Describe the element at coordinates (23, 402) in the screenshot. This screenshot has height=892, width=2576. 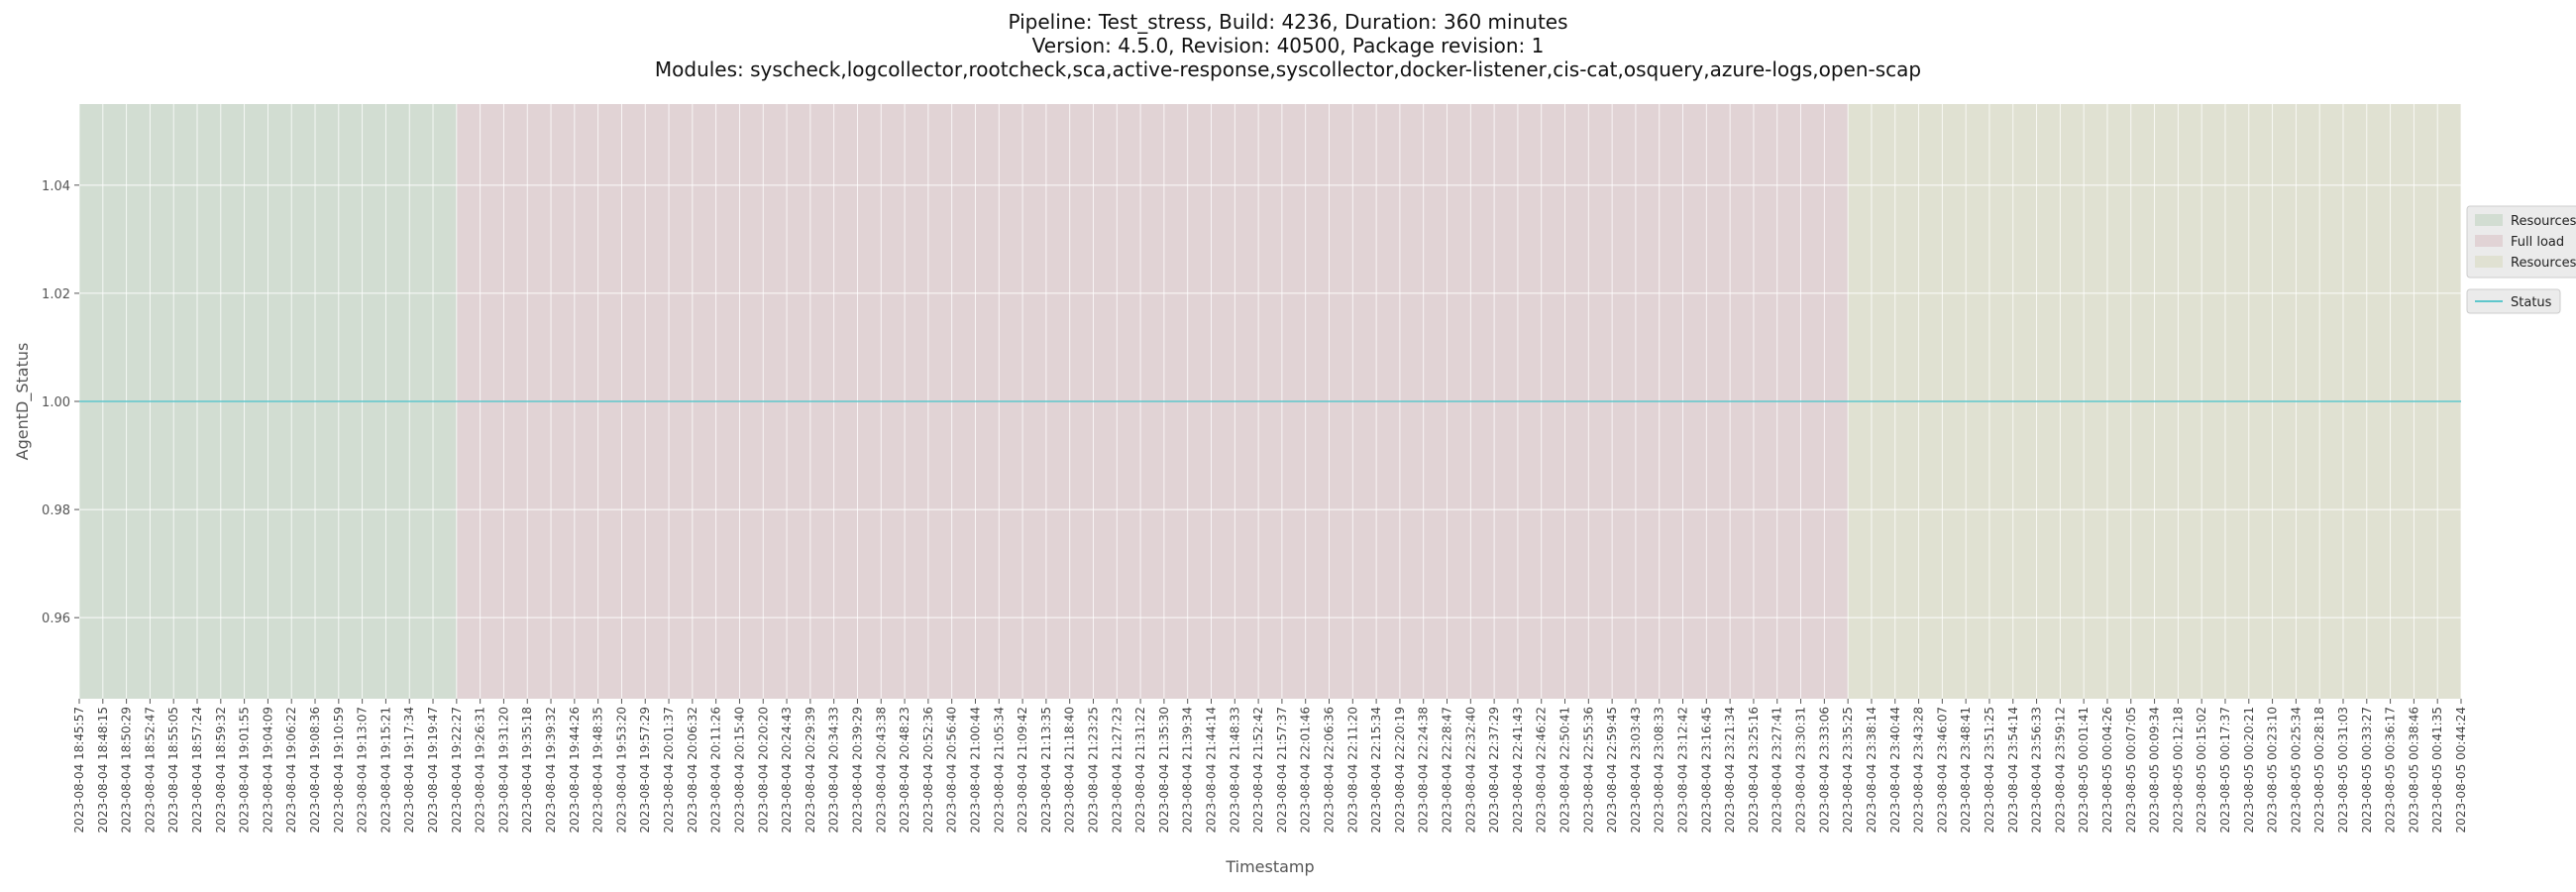
I see `y-axis-label: AgentD_Status` at that location.